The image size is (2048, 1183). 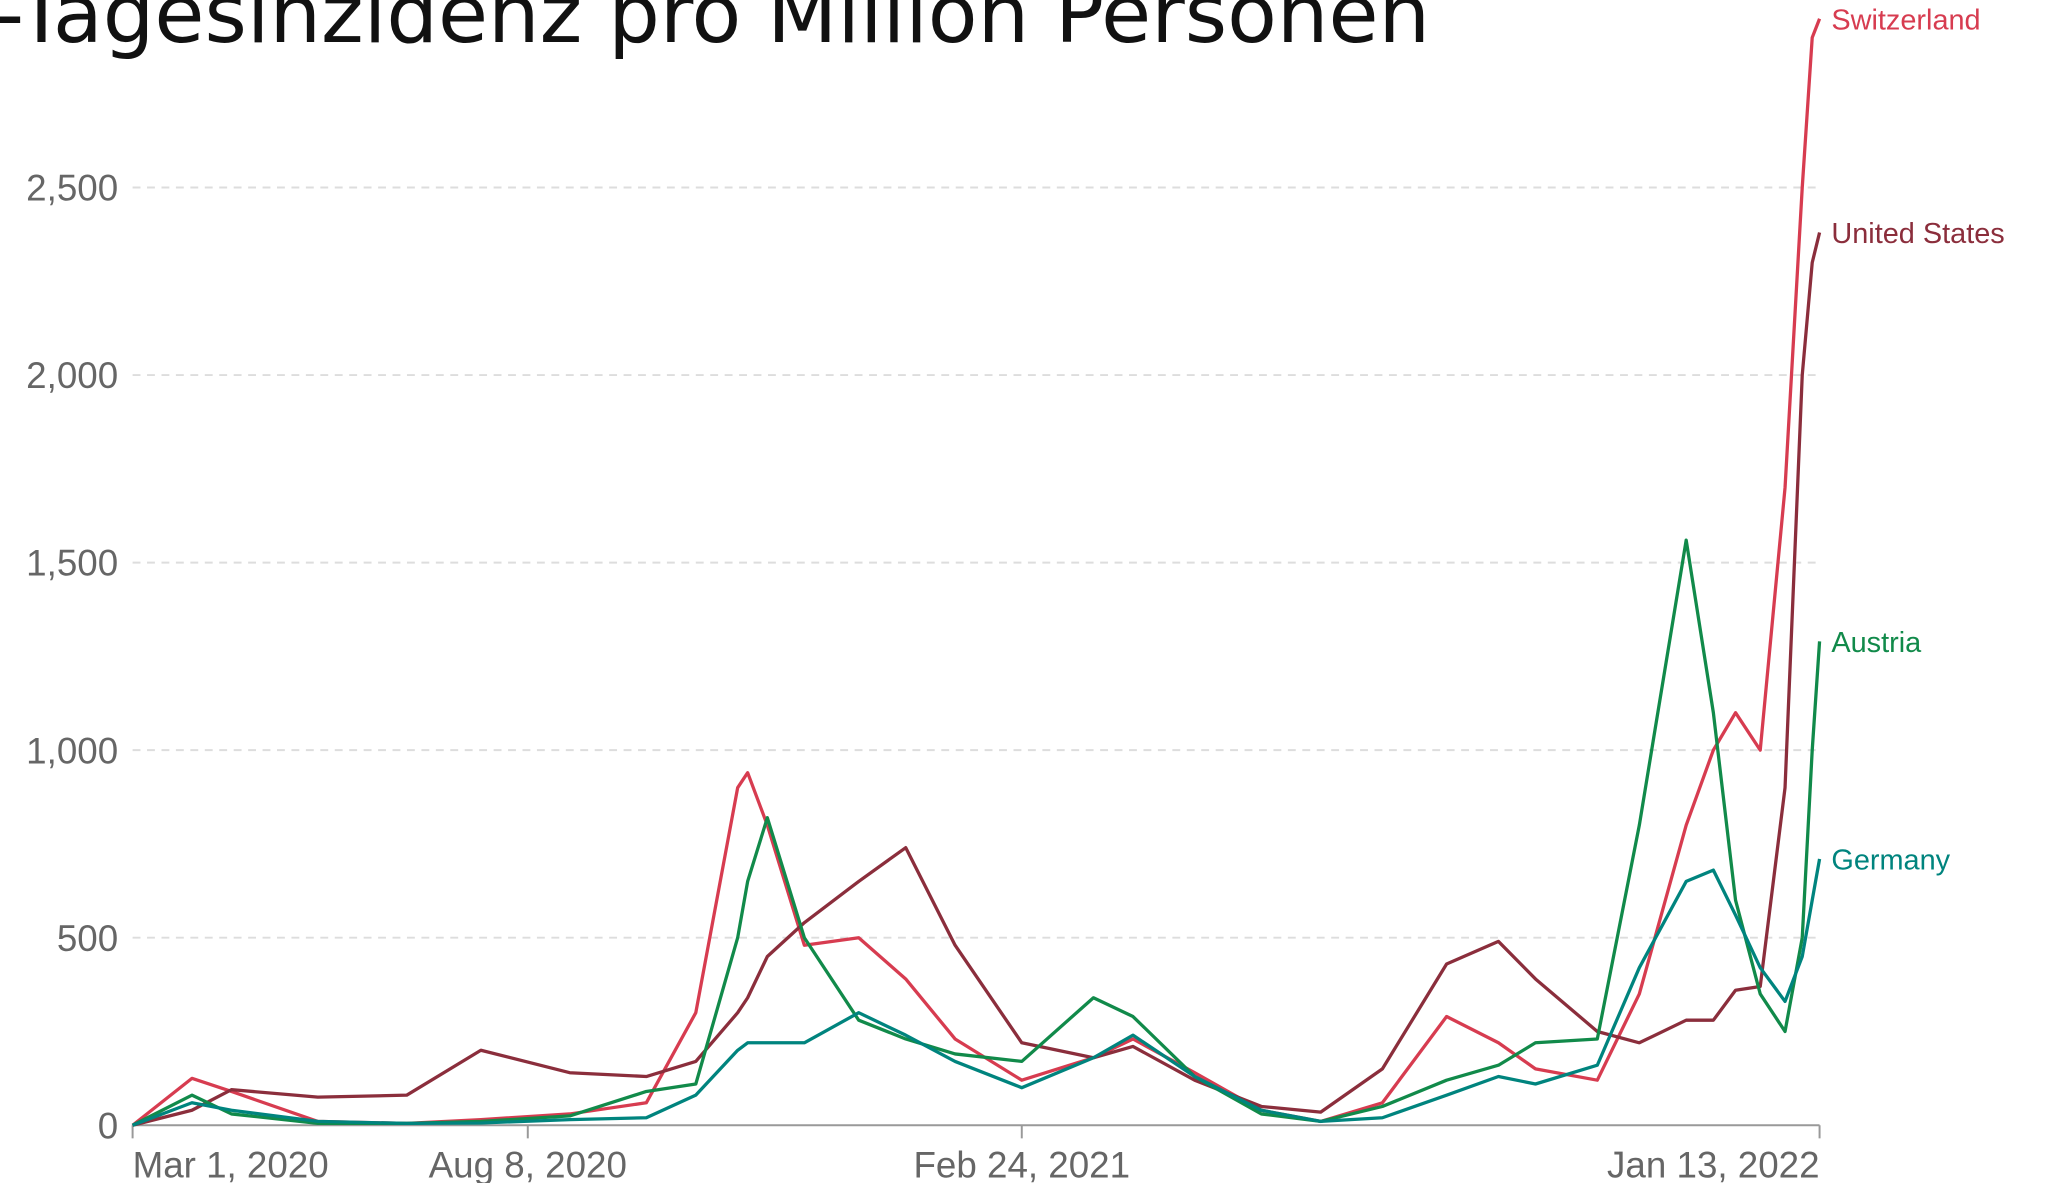 I want to click on series-label: United States, so click(x=1917, y=234).